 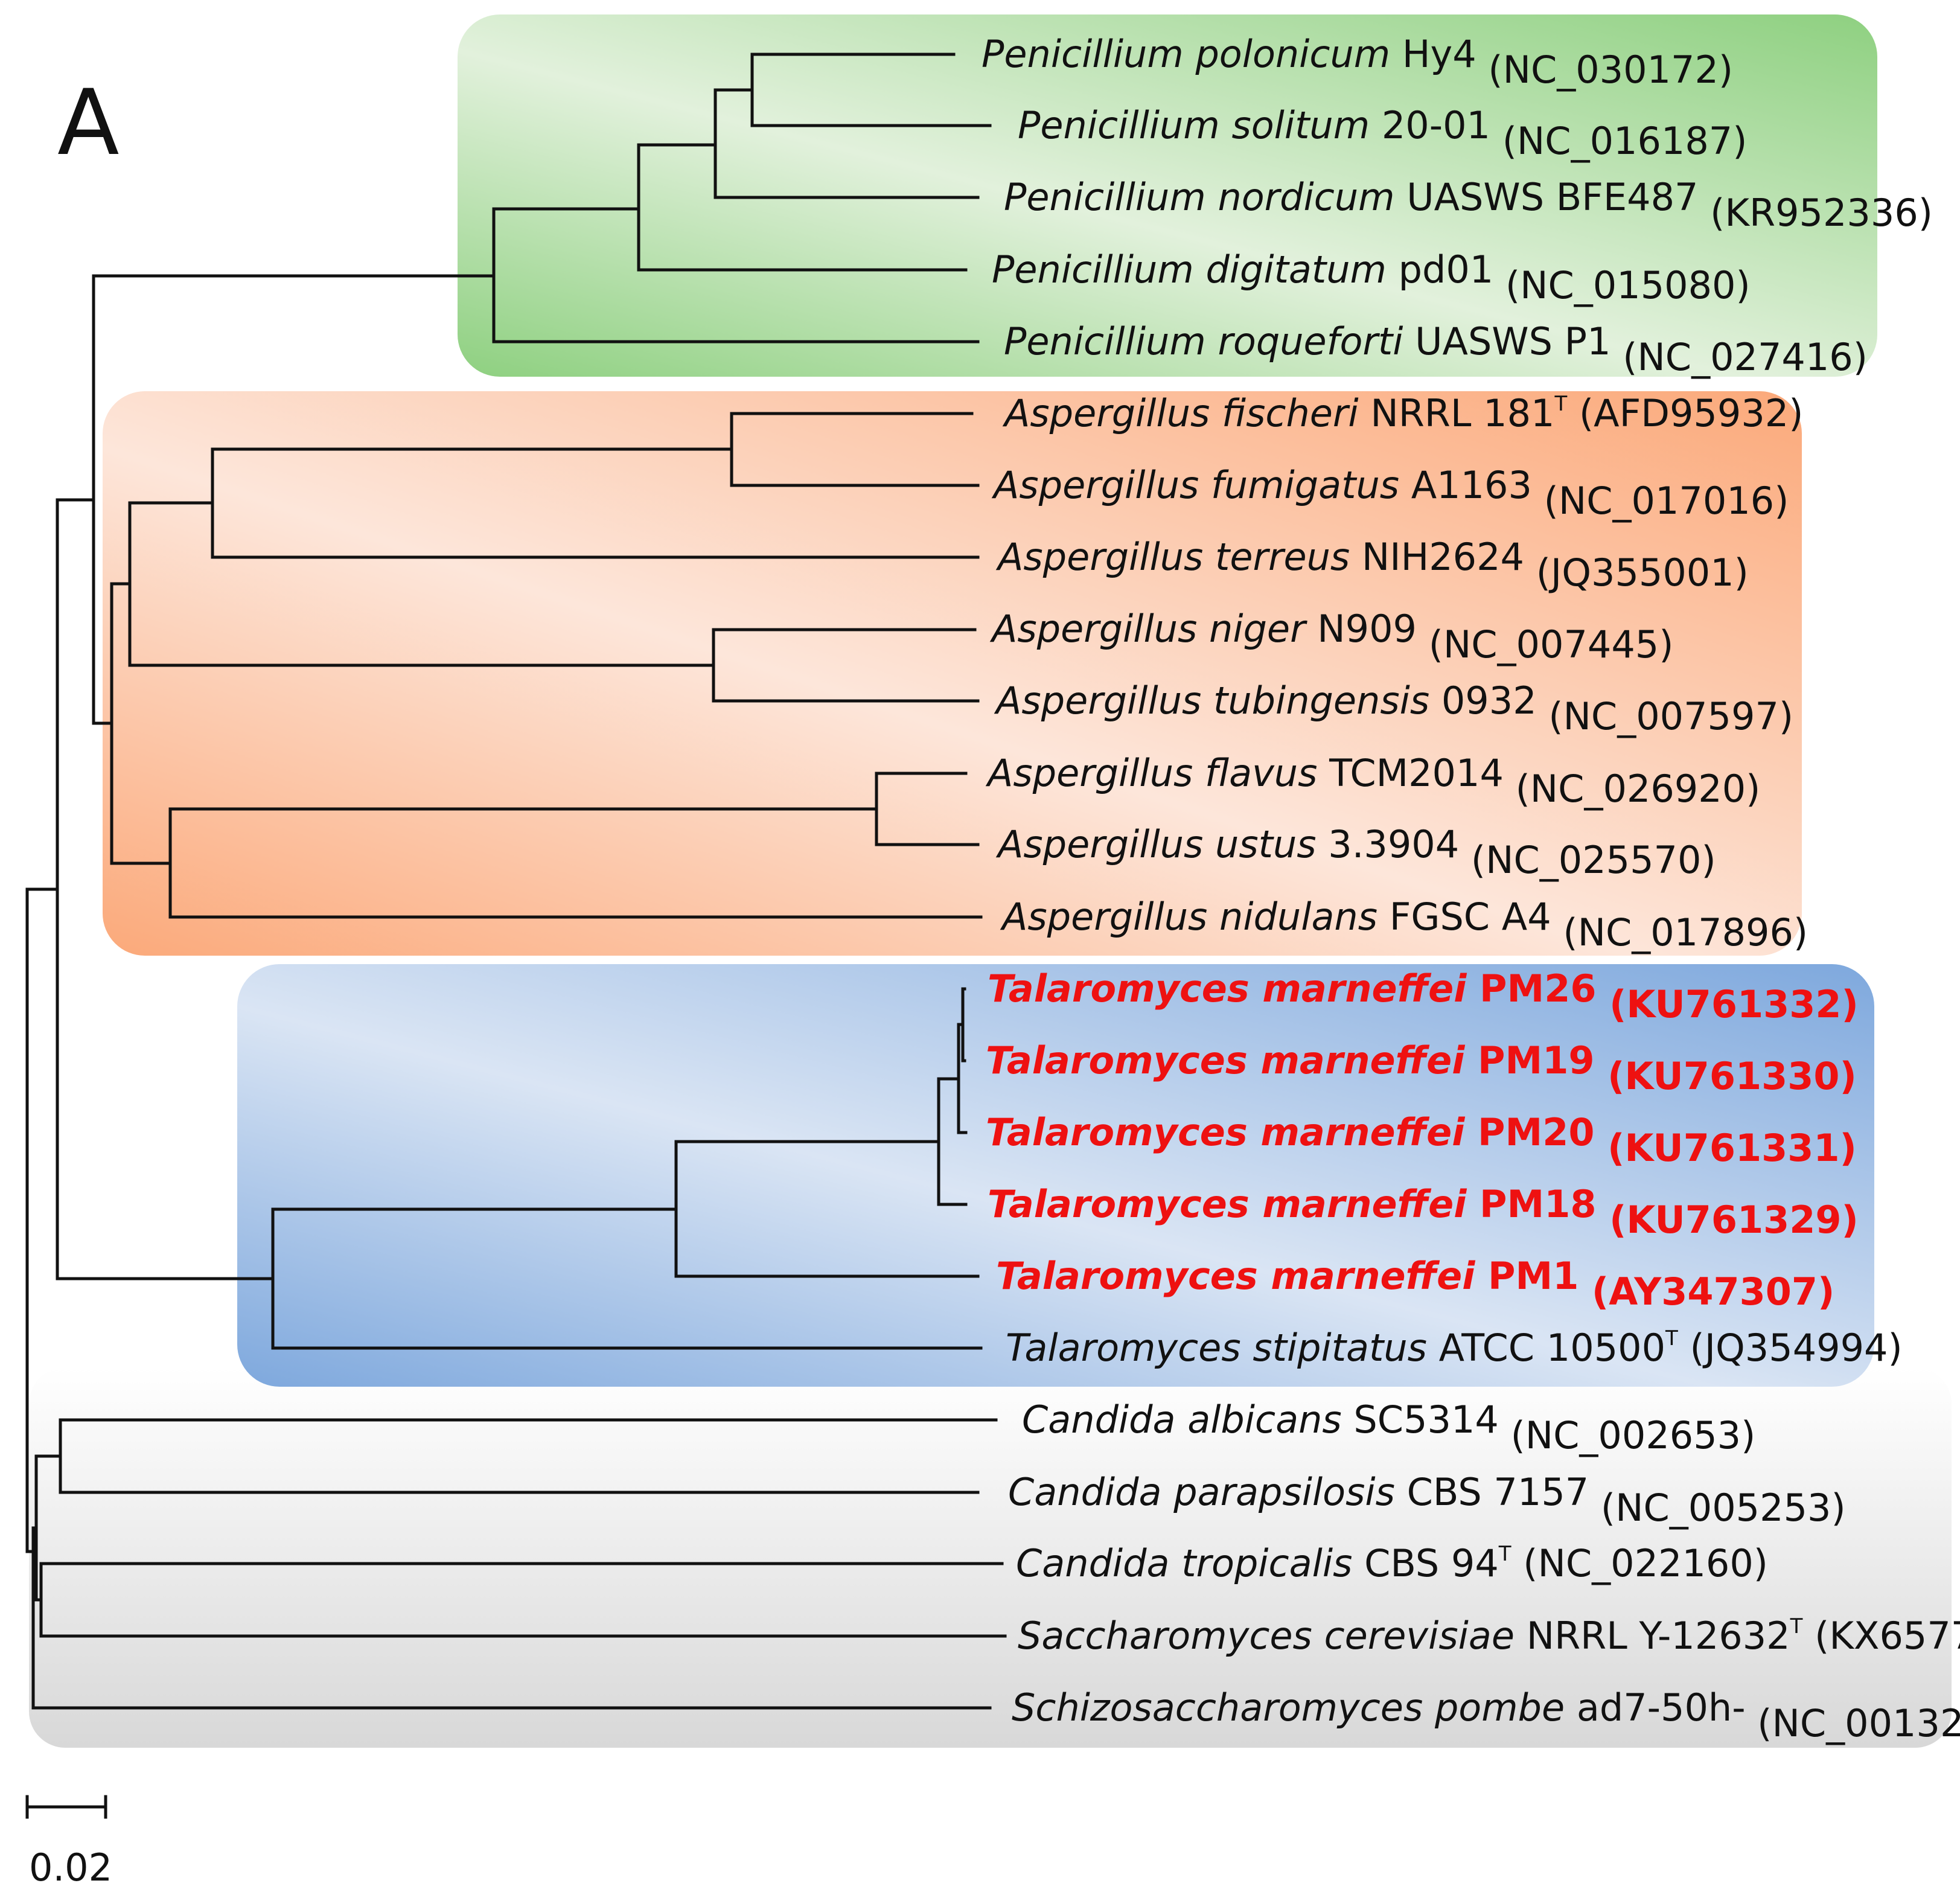 What do you see at coordinates (1388, 1427) in the screenshot?
I see `leaf-label: Candida albicans SC5314 (NC_002653)` at bounding box center [1388, 1427].